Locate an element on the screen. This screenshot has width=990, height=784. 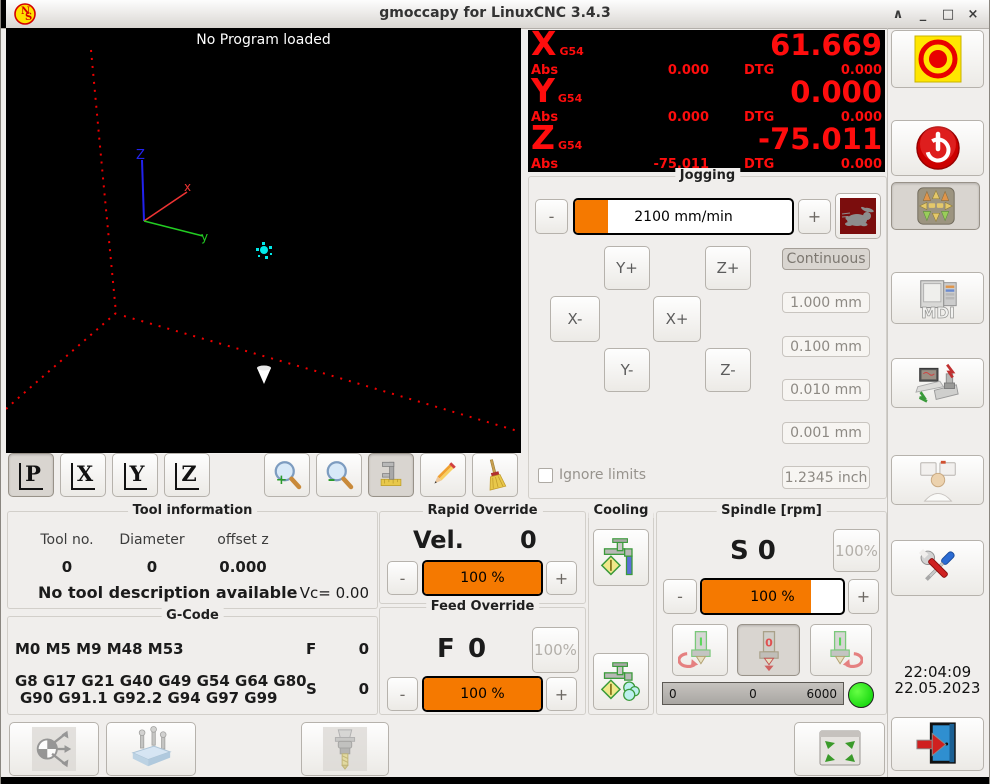
dro-dtg-value: 0.000 is located at coordinates (861, 117).